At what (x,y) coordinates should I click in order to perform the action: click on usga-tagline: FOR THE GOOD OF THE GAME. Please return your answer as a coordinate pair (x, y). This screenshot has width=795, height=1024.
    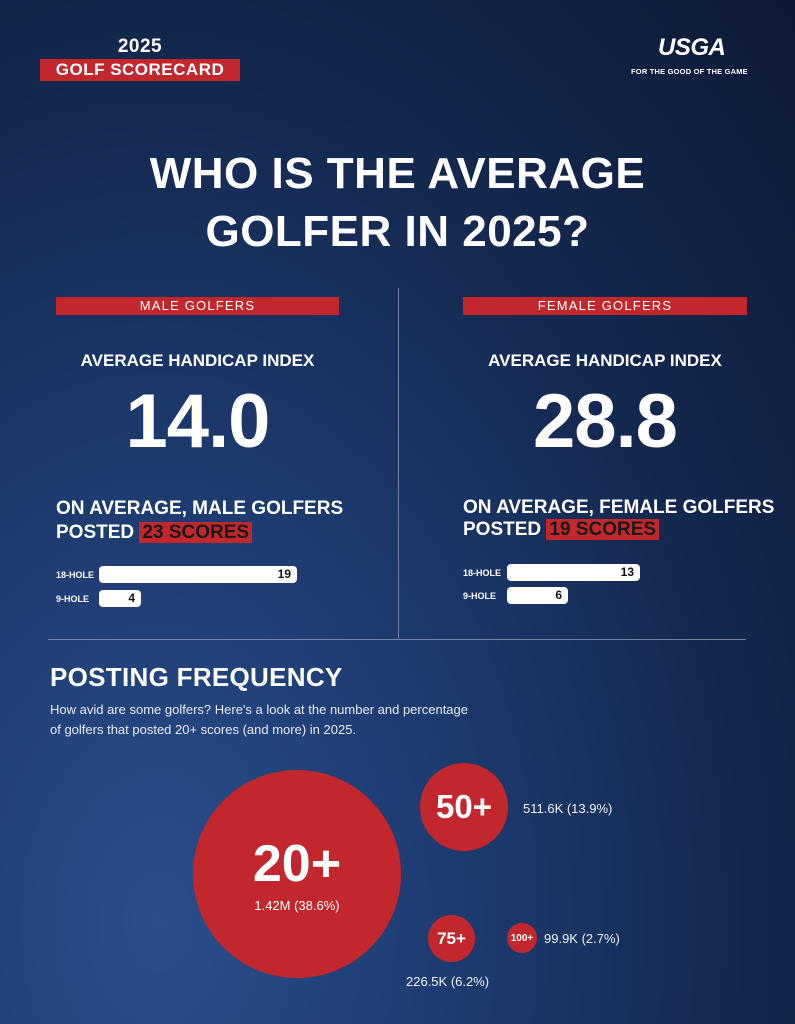
    Looking at the image, I should click on (689, 71).